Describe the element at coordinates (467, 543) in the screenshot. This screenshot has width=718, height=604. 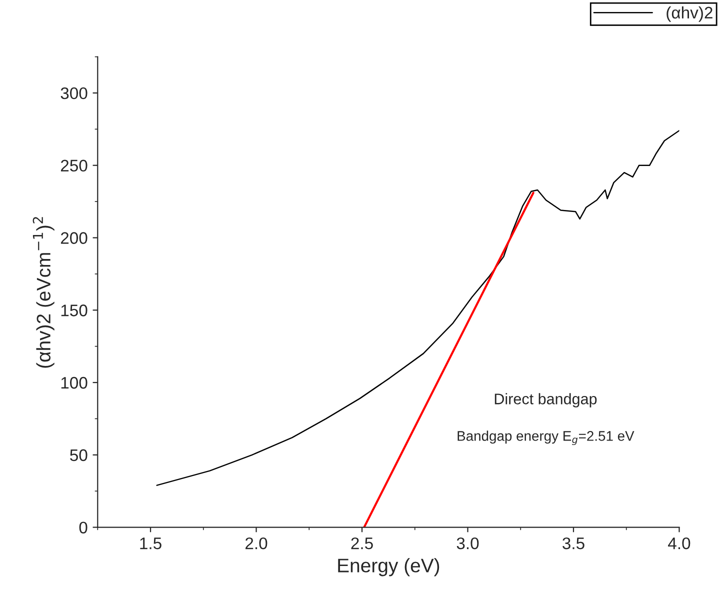
I see `x-tick-label: 3.0` at that location.